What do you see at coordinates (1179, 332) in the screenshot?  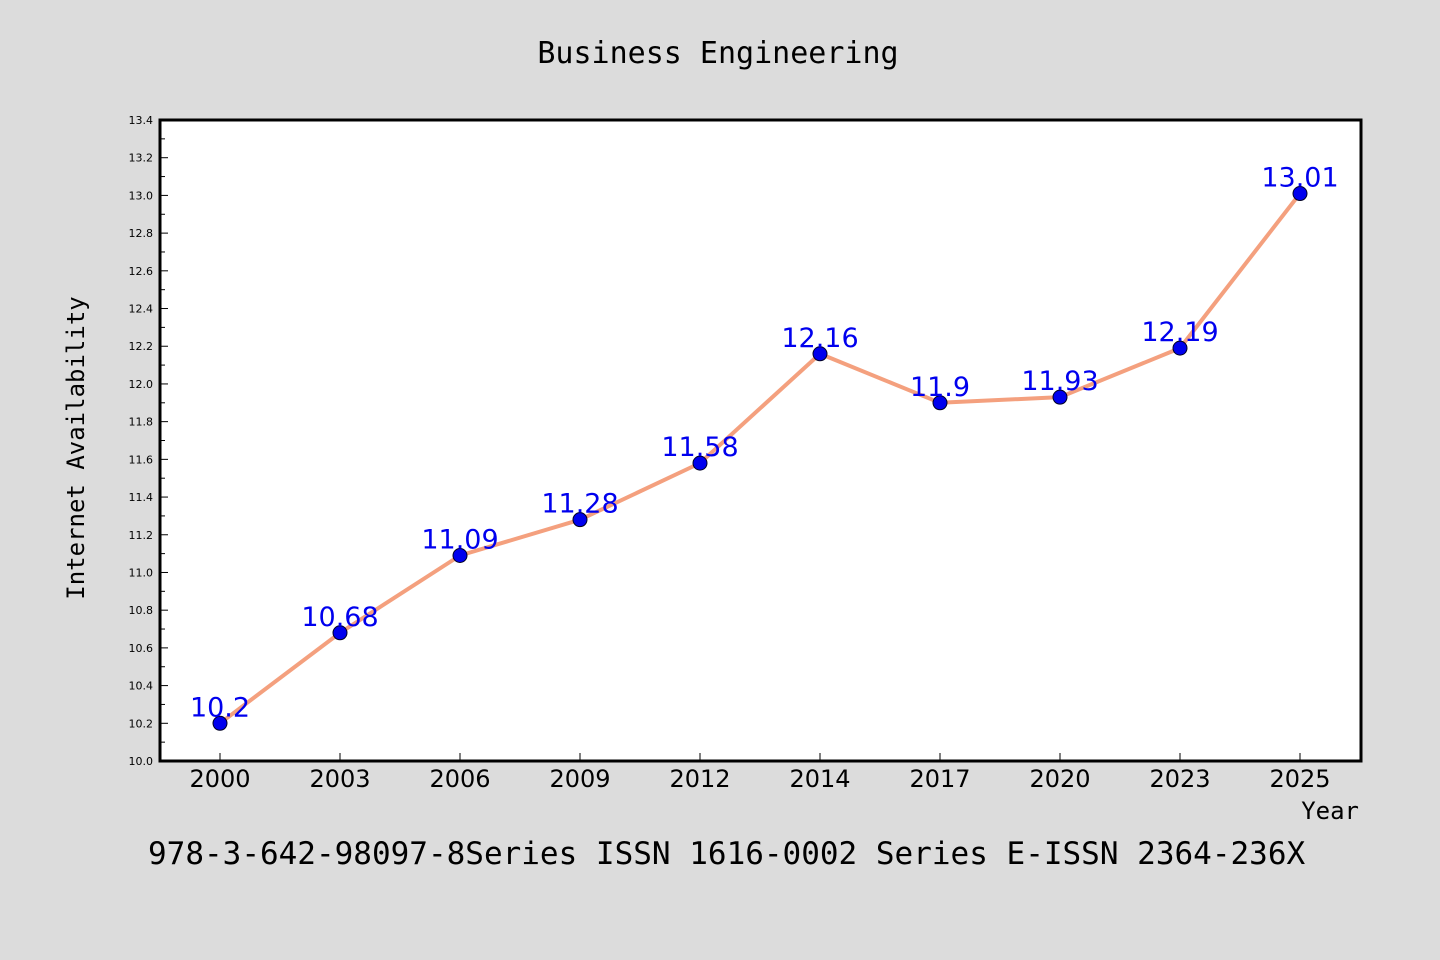 I see `data-label: 12.19` at bounding box center [1179, 332].